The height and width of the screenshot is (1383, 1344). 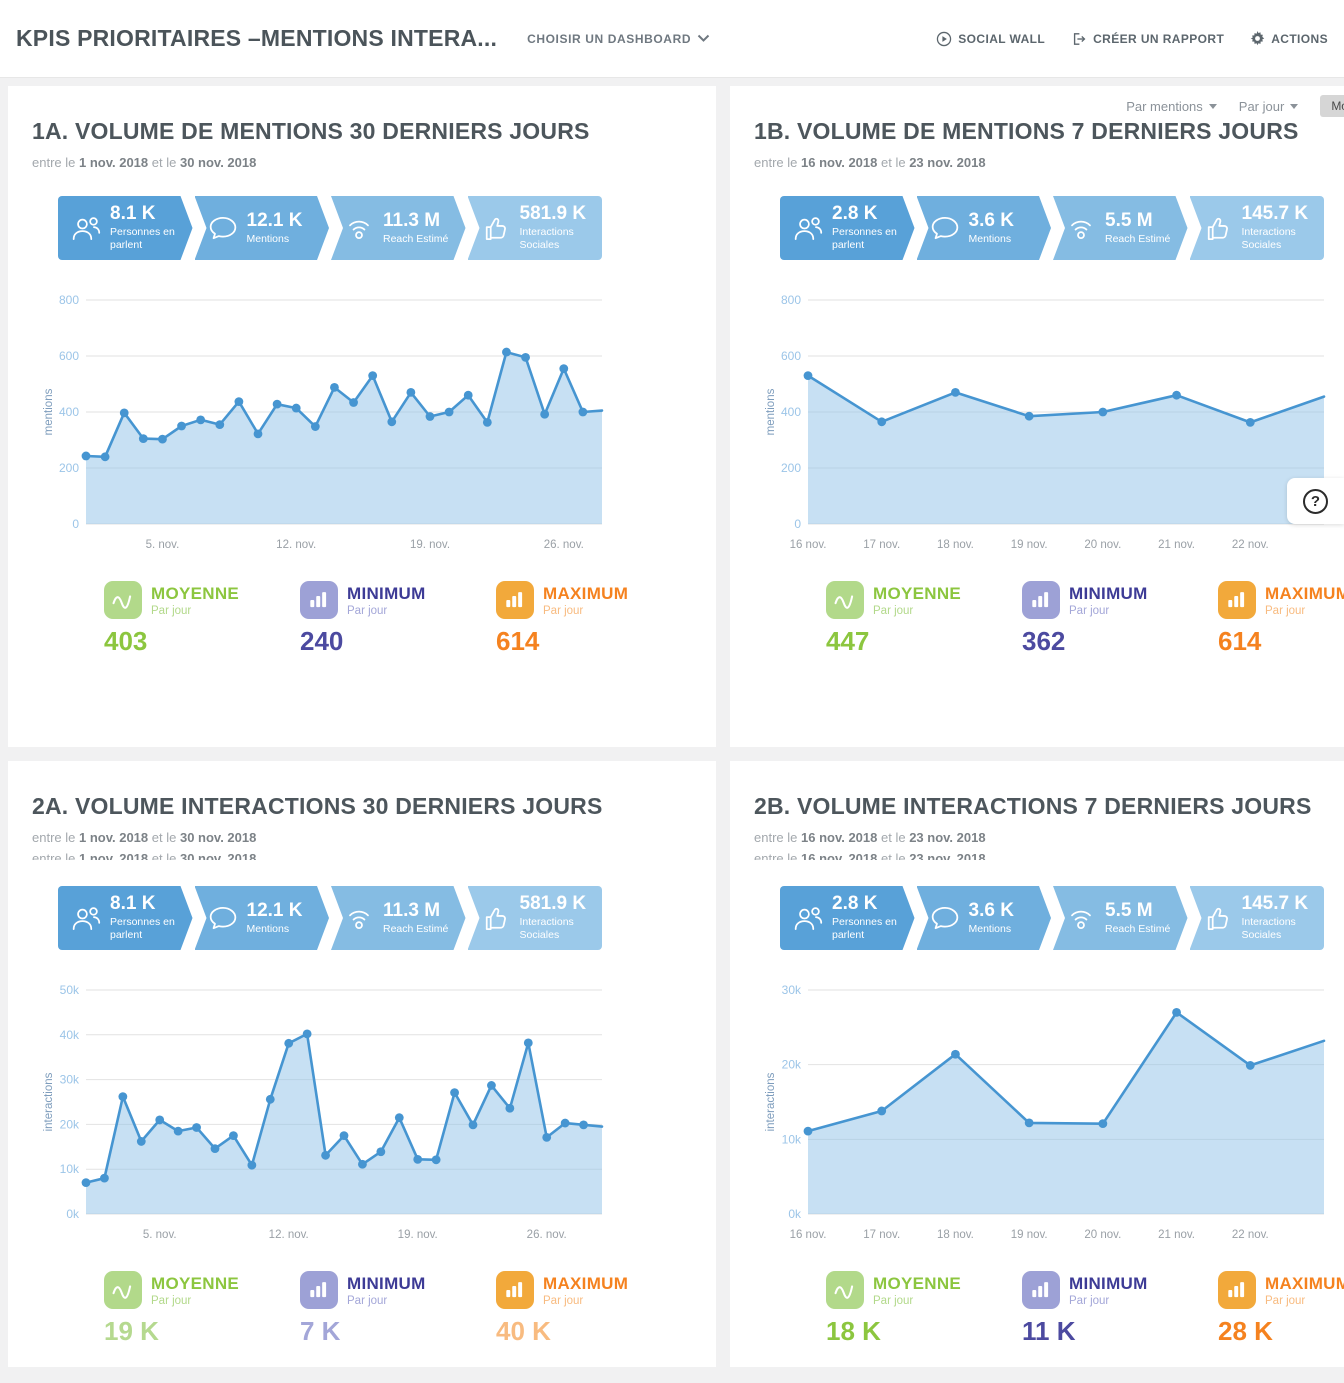 I want to click on date-range: entre le 16 nov. 2018 et le 23 nov. 2018, so click(x=870, y=837).